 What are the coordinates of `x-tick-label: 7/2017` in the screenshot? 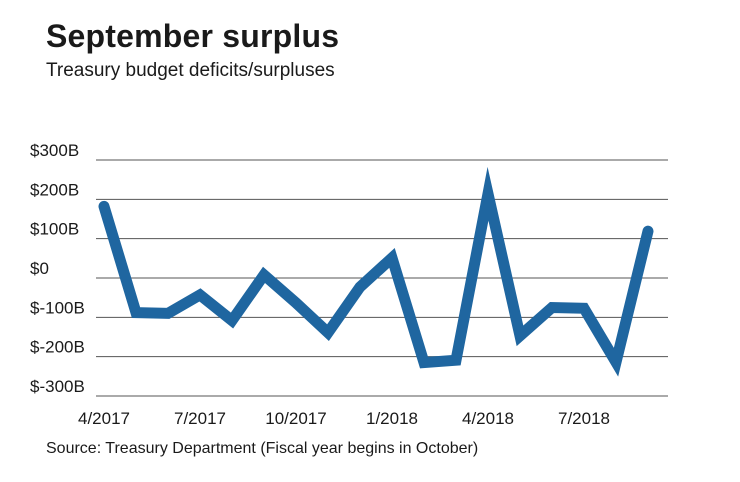 It's located at (200, 418).